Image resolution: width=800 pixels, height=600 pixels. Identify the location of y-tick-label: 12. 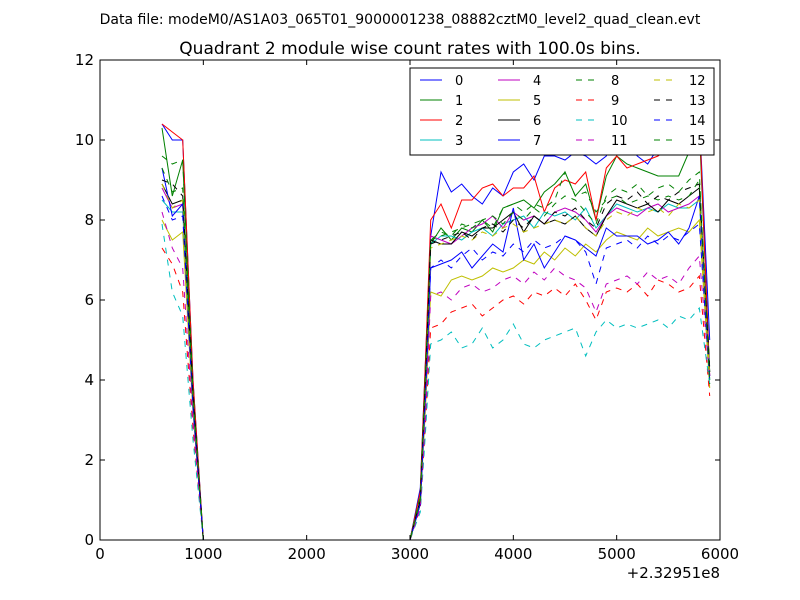
(84, 60).